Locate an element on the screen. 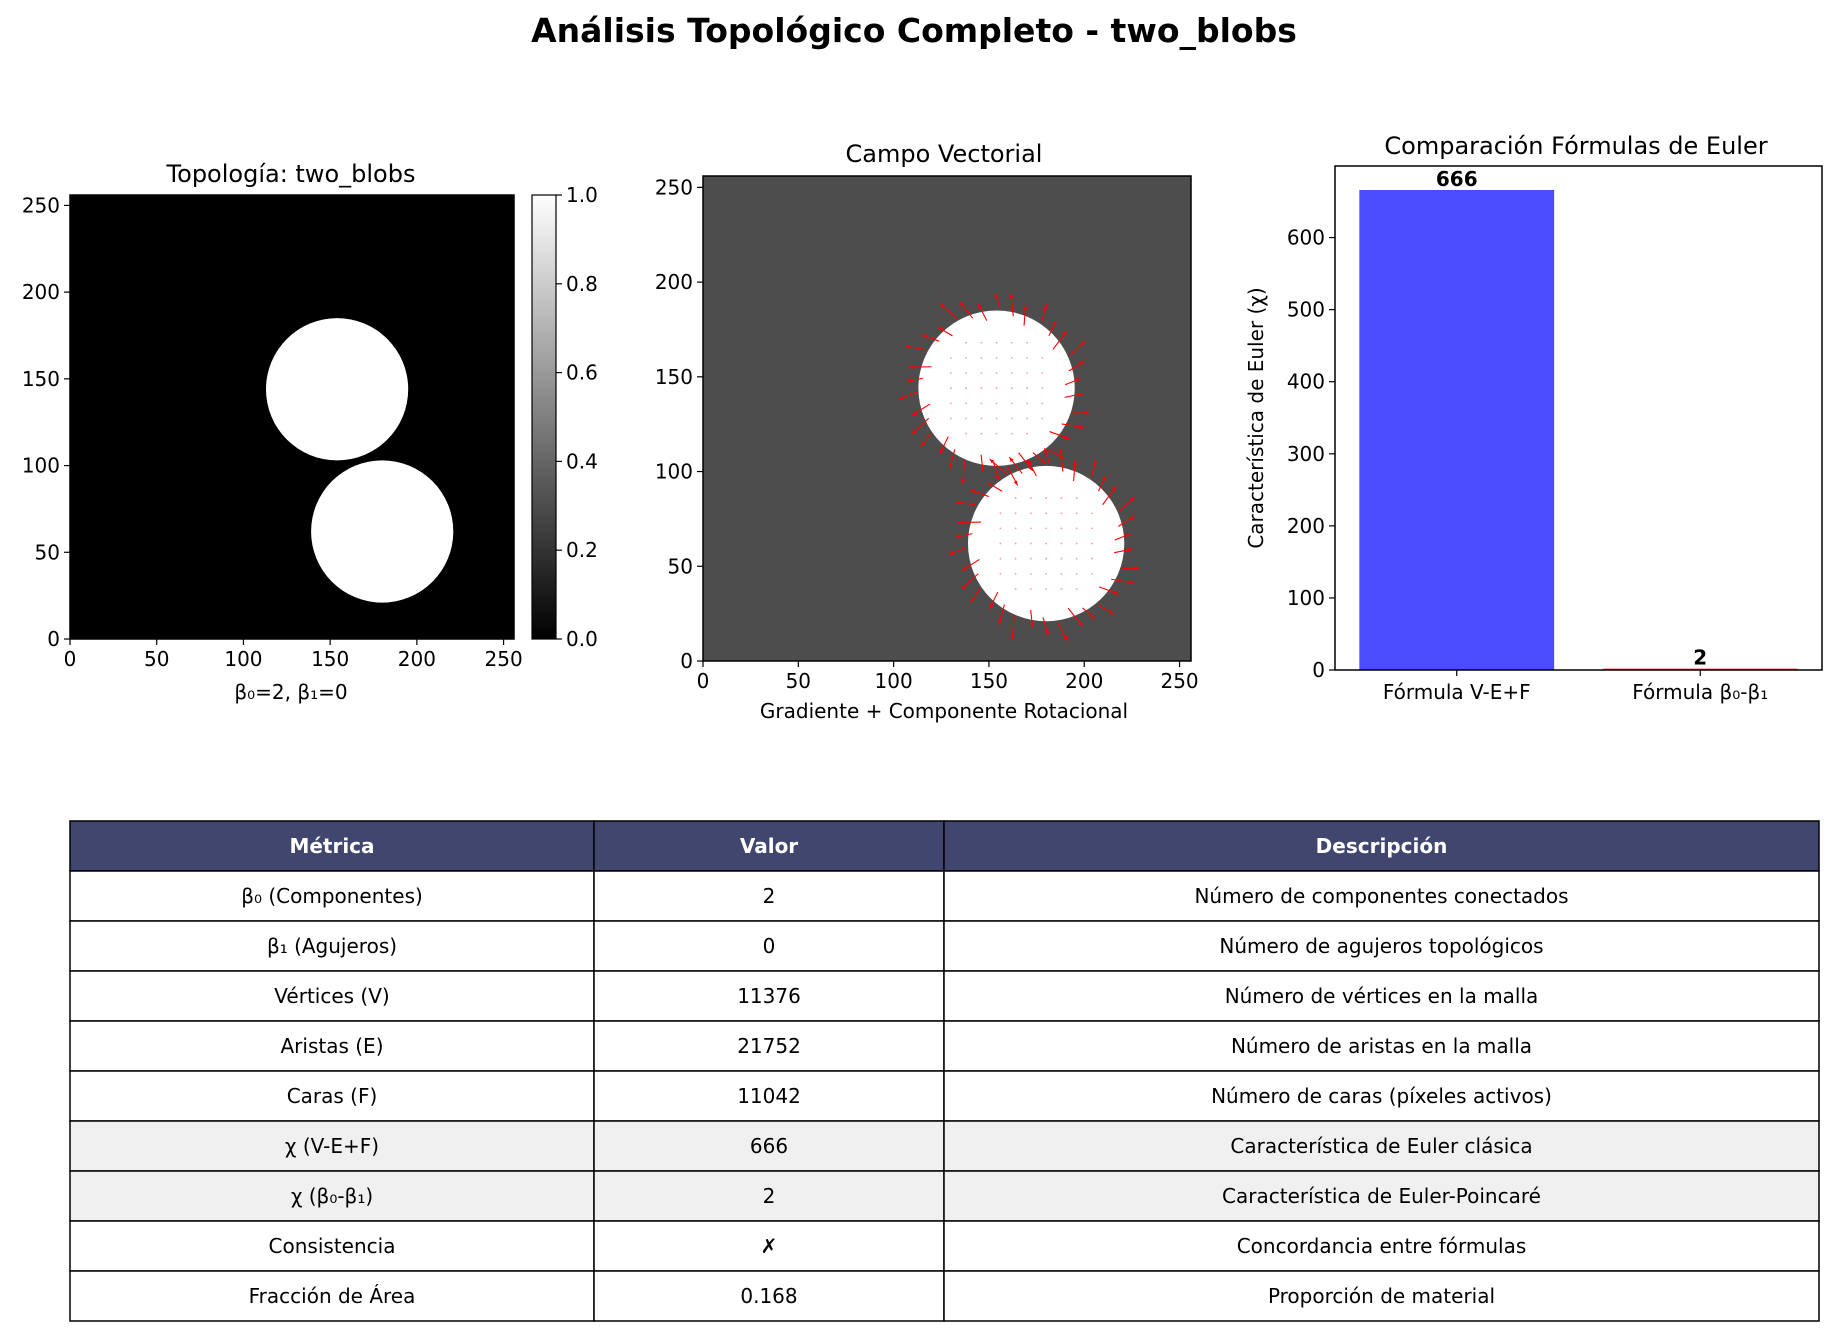 Image resolution: width=1828 pixels, height=1335 pixels. vector-field-xlabel: Gradiente + Componente Rotacional is located at coordinates (944, 711).